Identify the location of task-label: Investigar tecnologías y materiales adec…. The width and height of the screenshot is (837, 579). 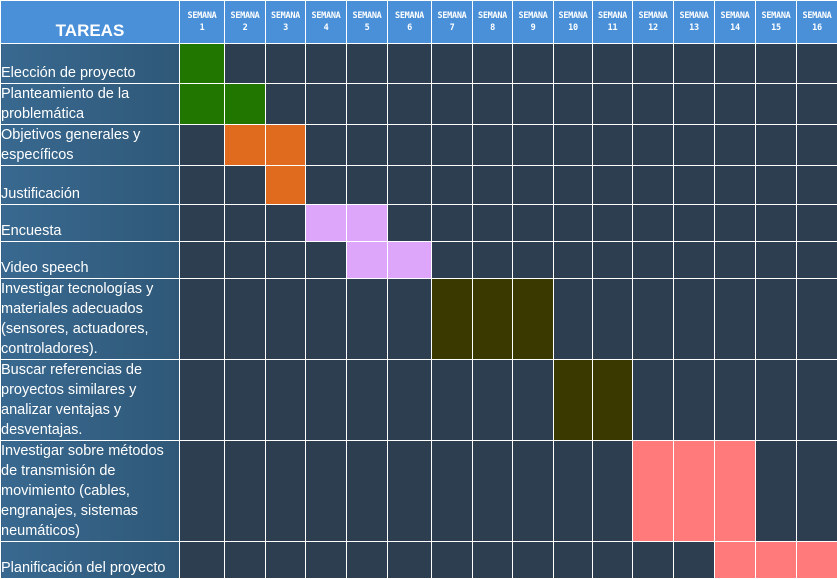
(90, 319).